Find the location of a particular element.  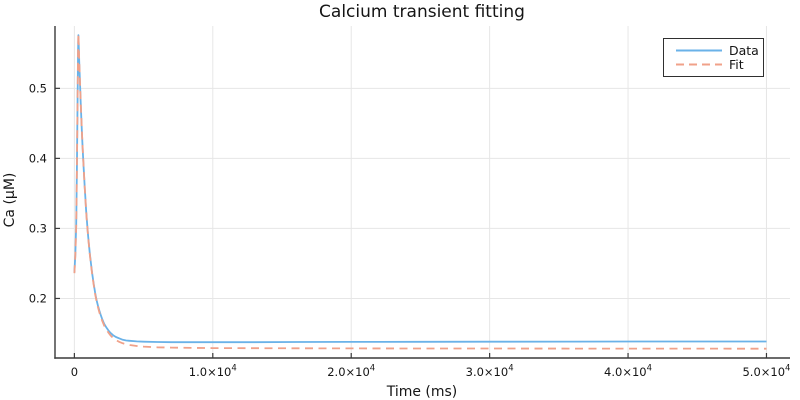

x-axis-label: Time (ms) is located at coordinates (422, 392).